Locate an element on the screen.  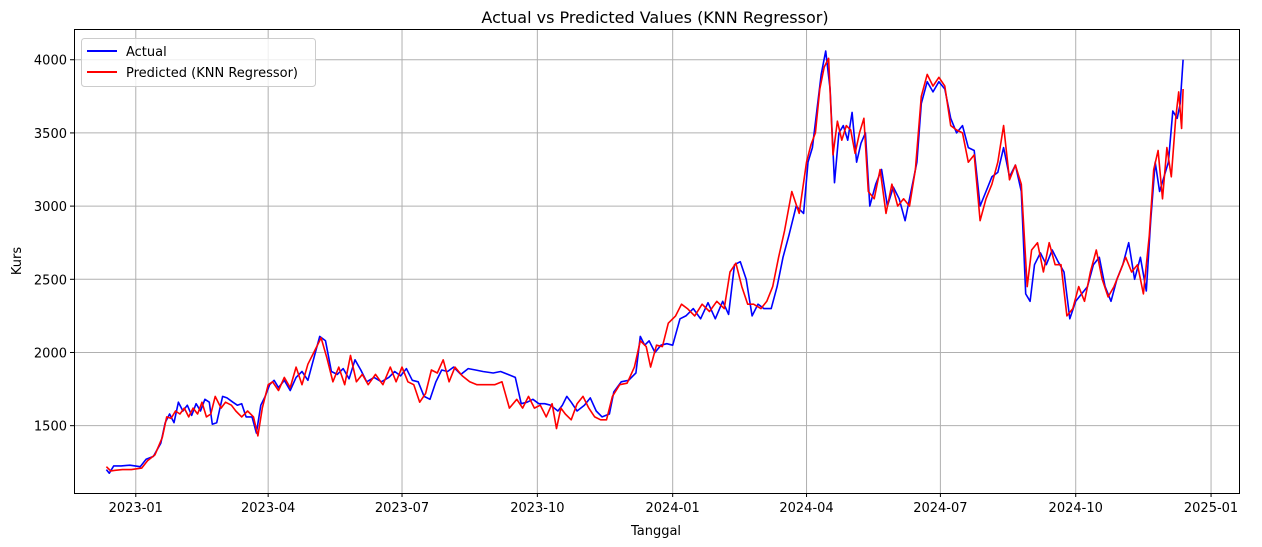
x-axis-label: Tanggal is located at coordinates (655, 531).